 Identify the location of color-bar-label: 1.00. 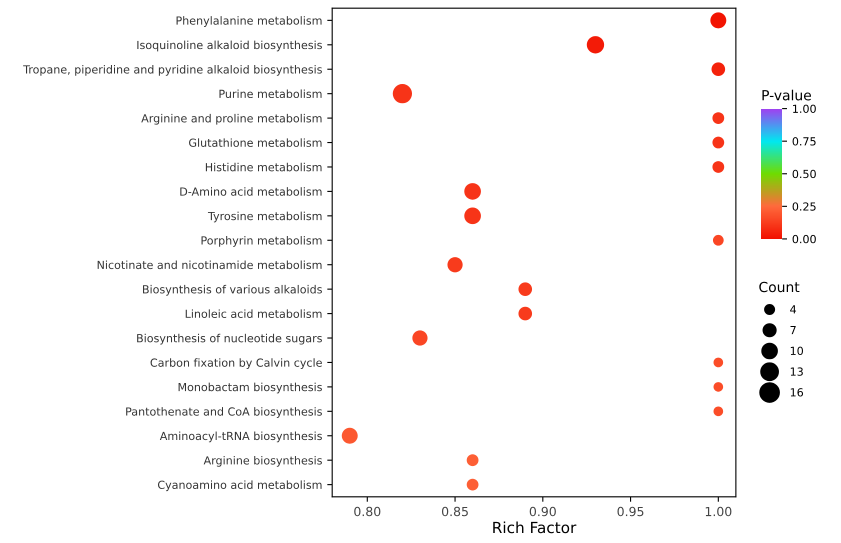
(804, 108).